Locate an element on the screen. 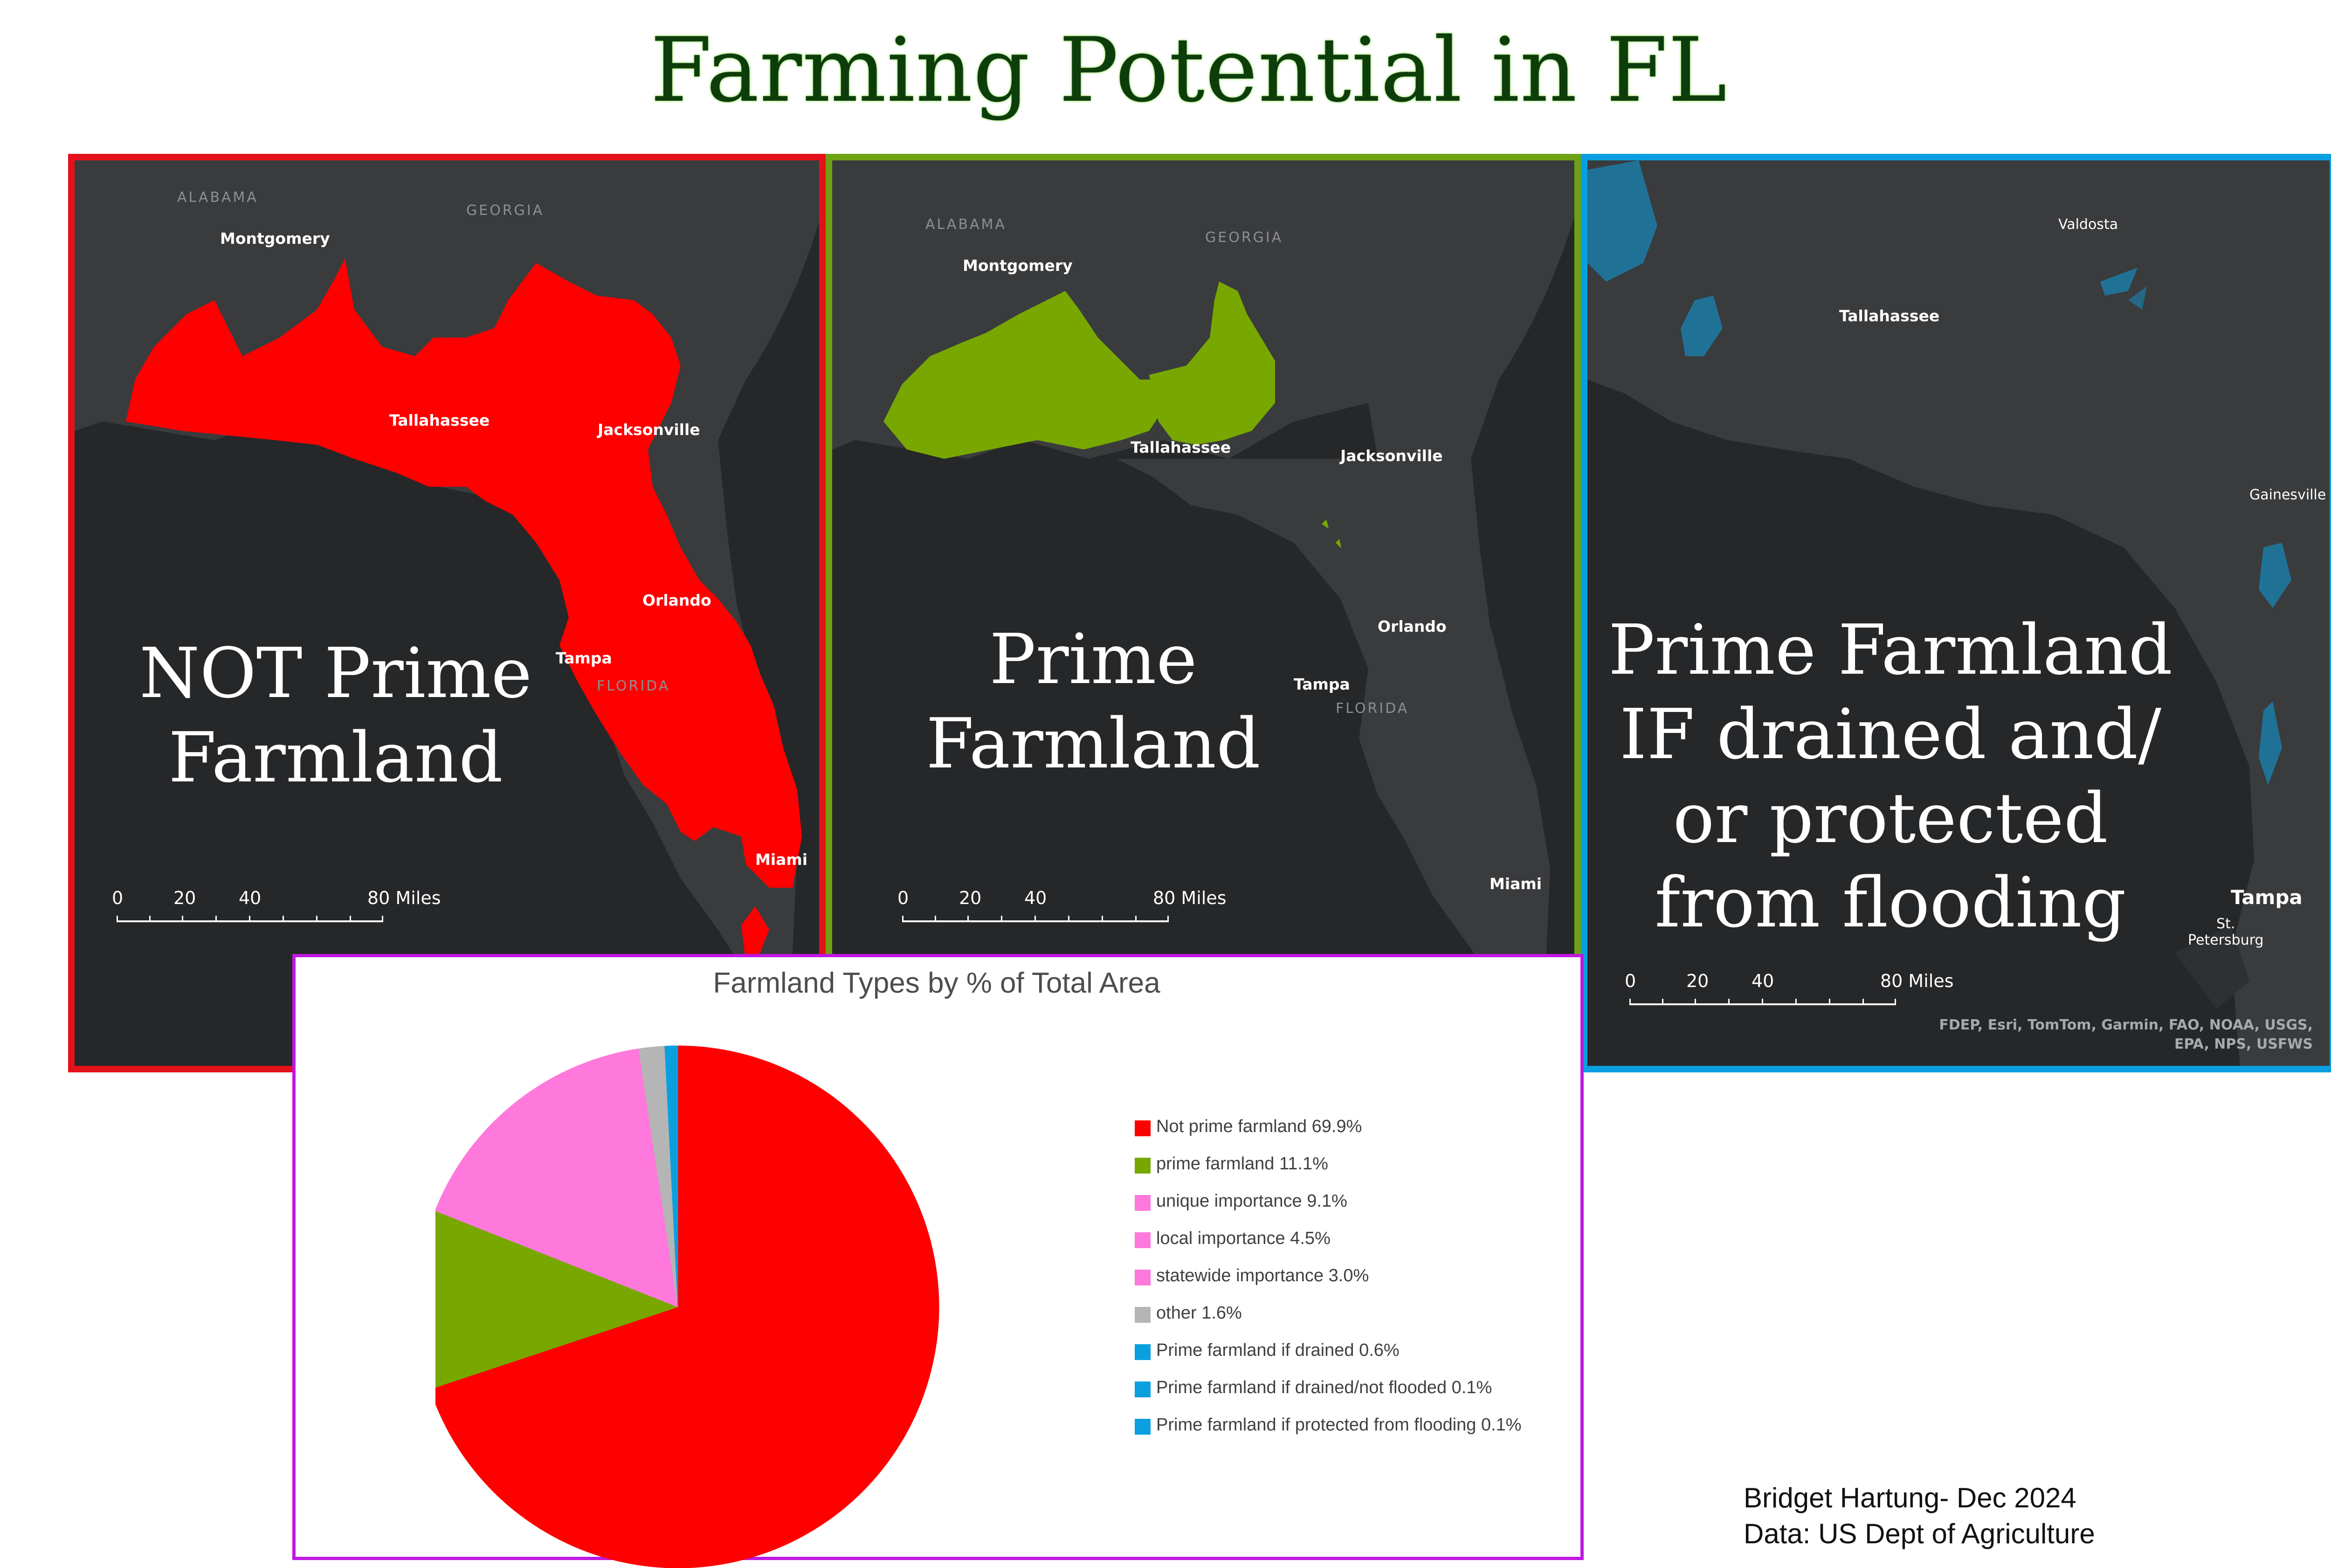  legend-label: unique importance 9.1% is located at coordinates (1251, 1201).